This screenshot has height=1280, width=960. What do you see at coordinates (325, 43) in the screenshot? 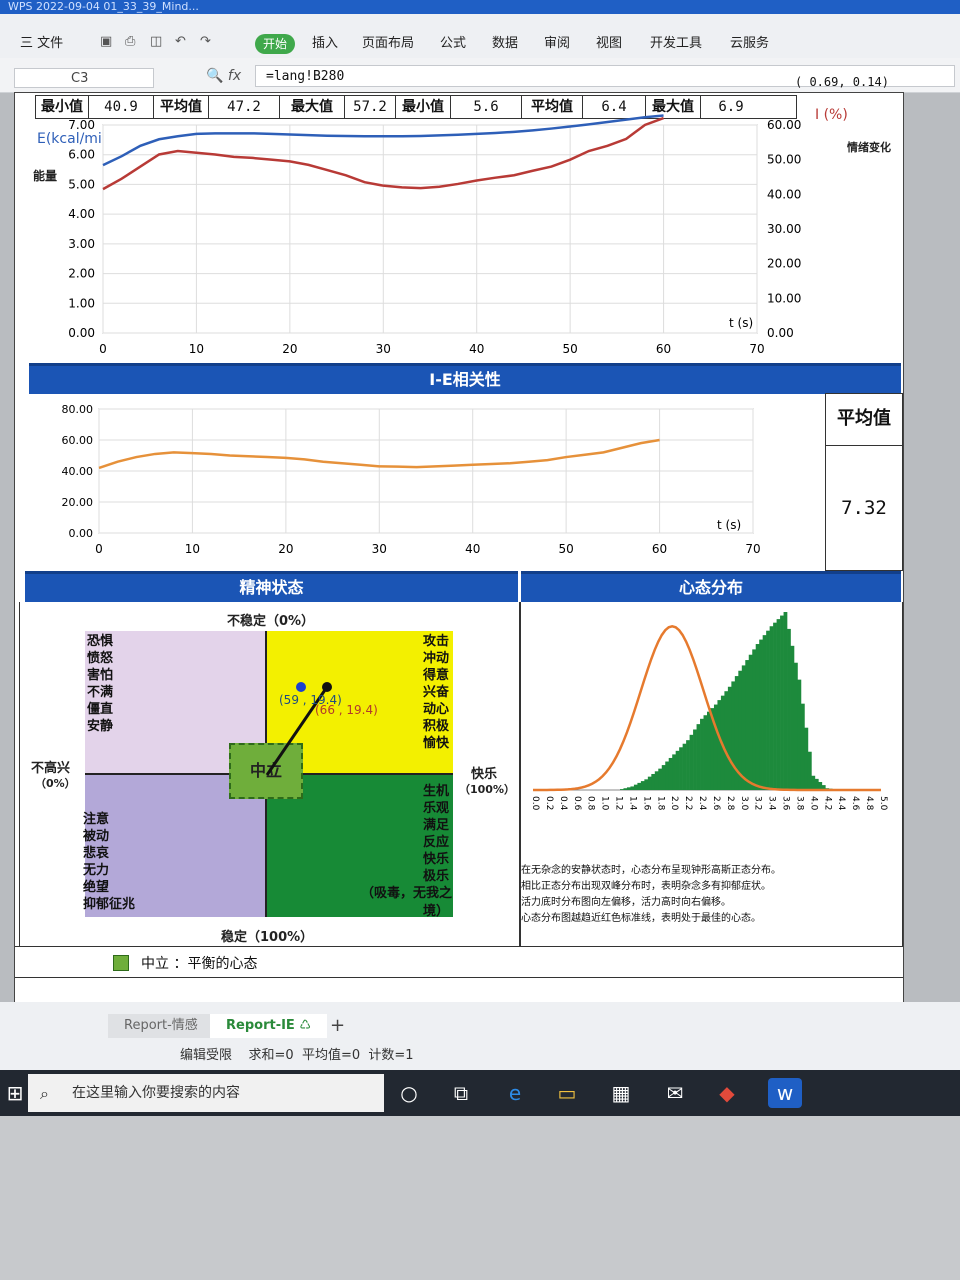
I see `menu-insert: 插入` at bounding box center [325, 43].